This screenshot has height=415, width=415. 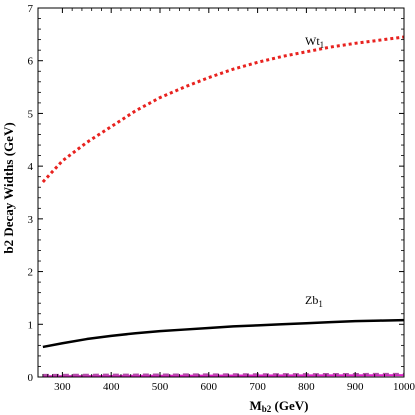 What do you see at coordinates (31, 114) in the screenshot?
I see `y-tick-label: 5` at bounding box center [31, 114].